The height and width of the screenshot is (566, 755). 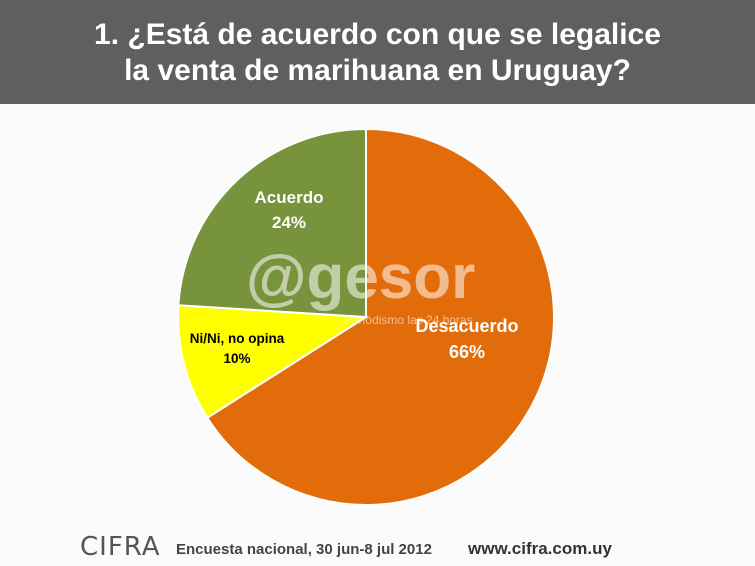 I want to click on slice-value-label: 24%, so click(x=289, y=222).